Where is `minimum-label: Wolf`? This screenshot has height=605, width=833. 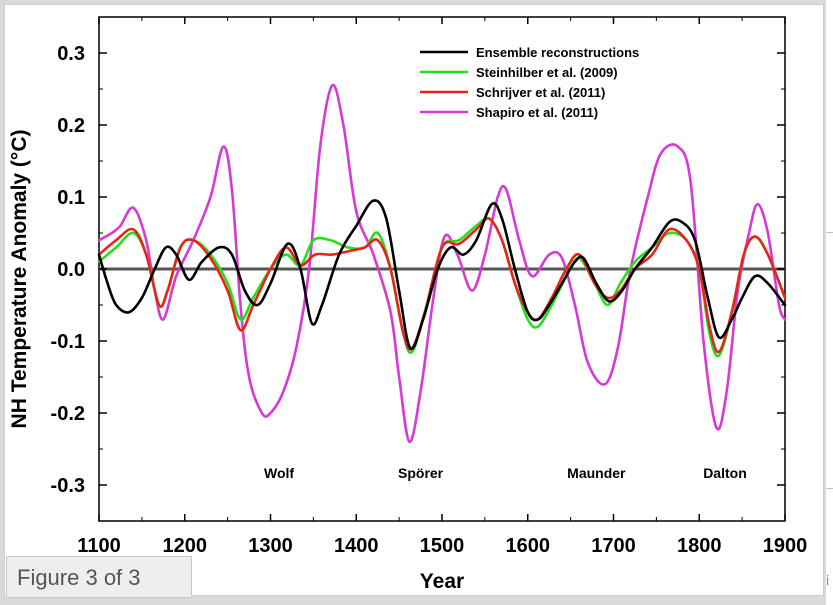 minimum-label: Wolf is located at coordinates (279, 473).